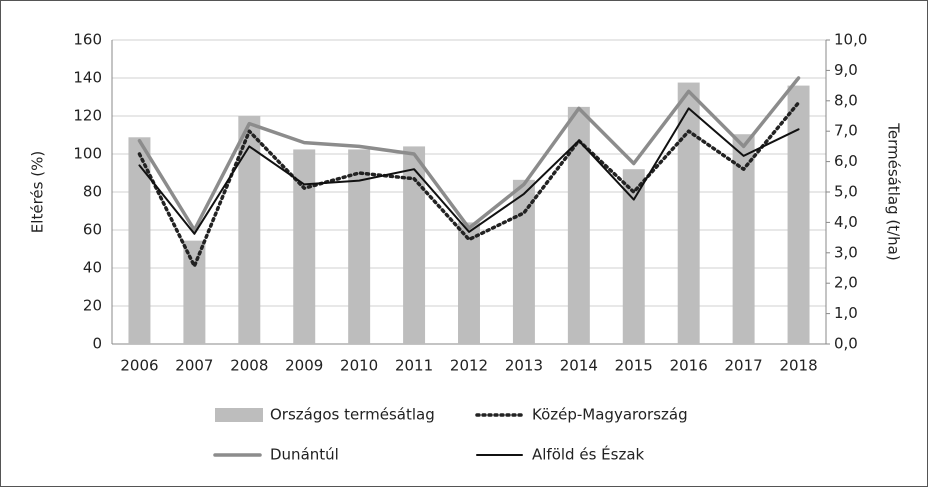  Describe the element at coordinates (249, 366) in the screenshot. I see `x-tick-label: 2008` at that location.